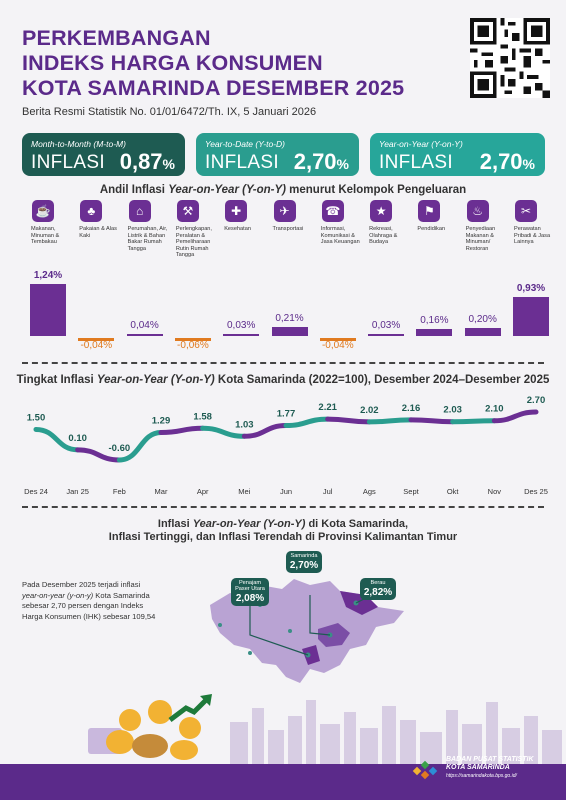 The width and height of the screenshot is (566, 800). Describe the element at coordinates (477, 211) in the screenshot. I see `restaurant-icon: ♨` at that location.